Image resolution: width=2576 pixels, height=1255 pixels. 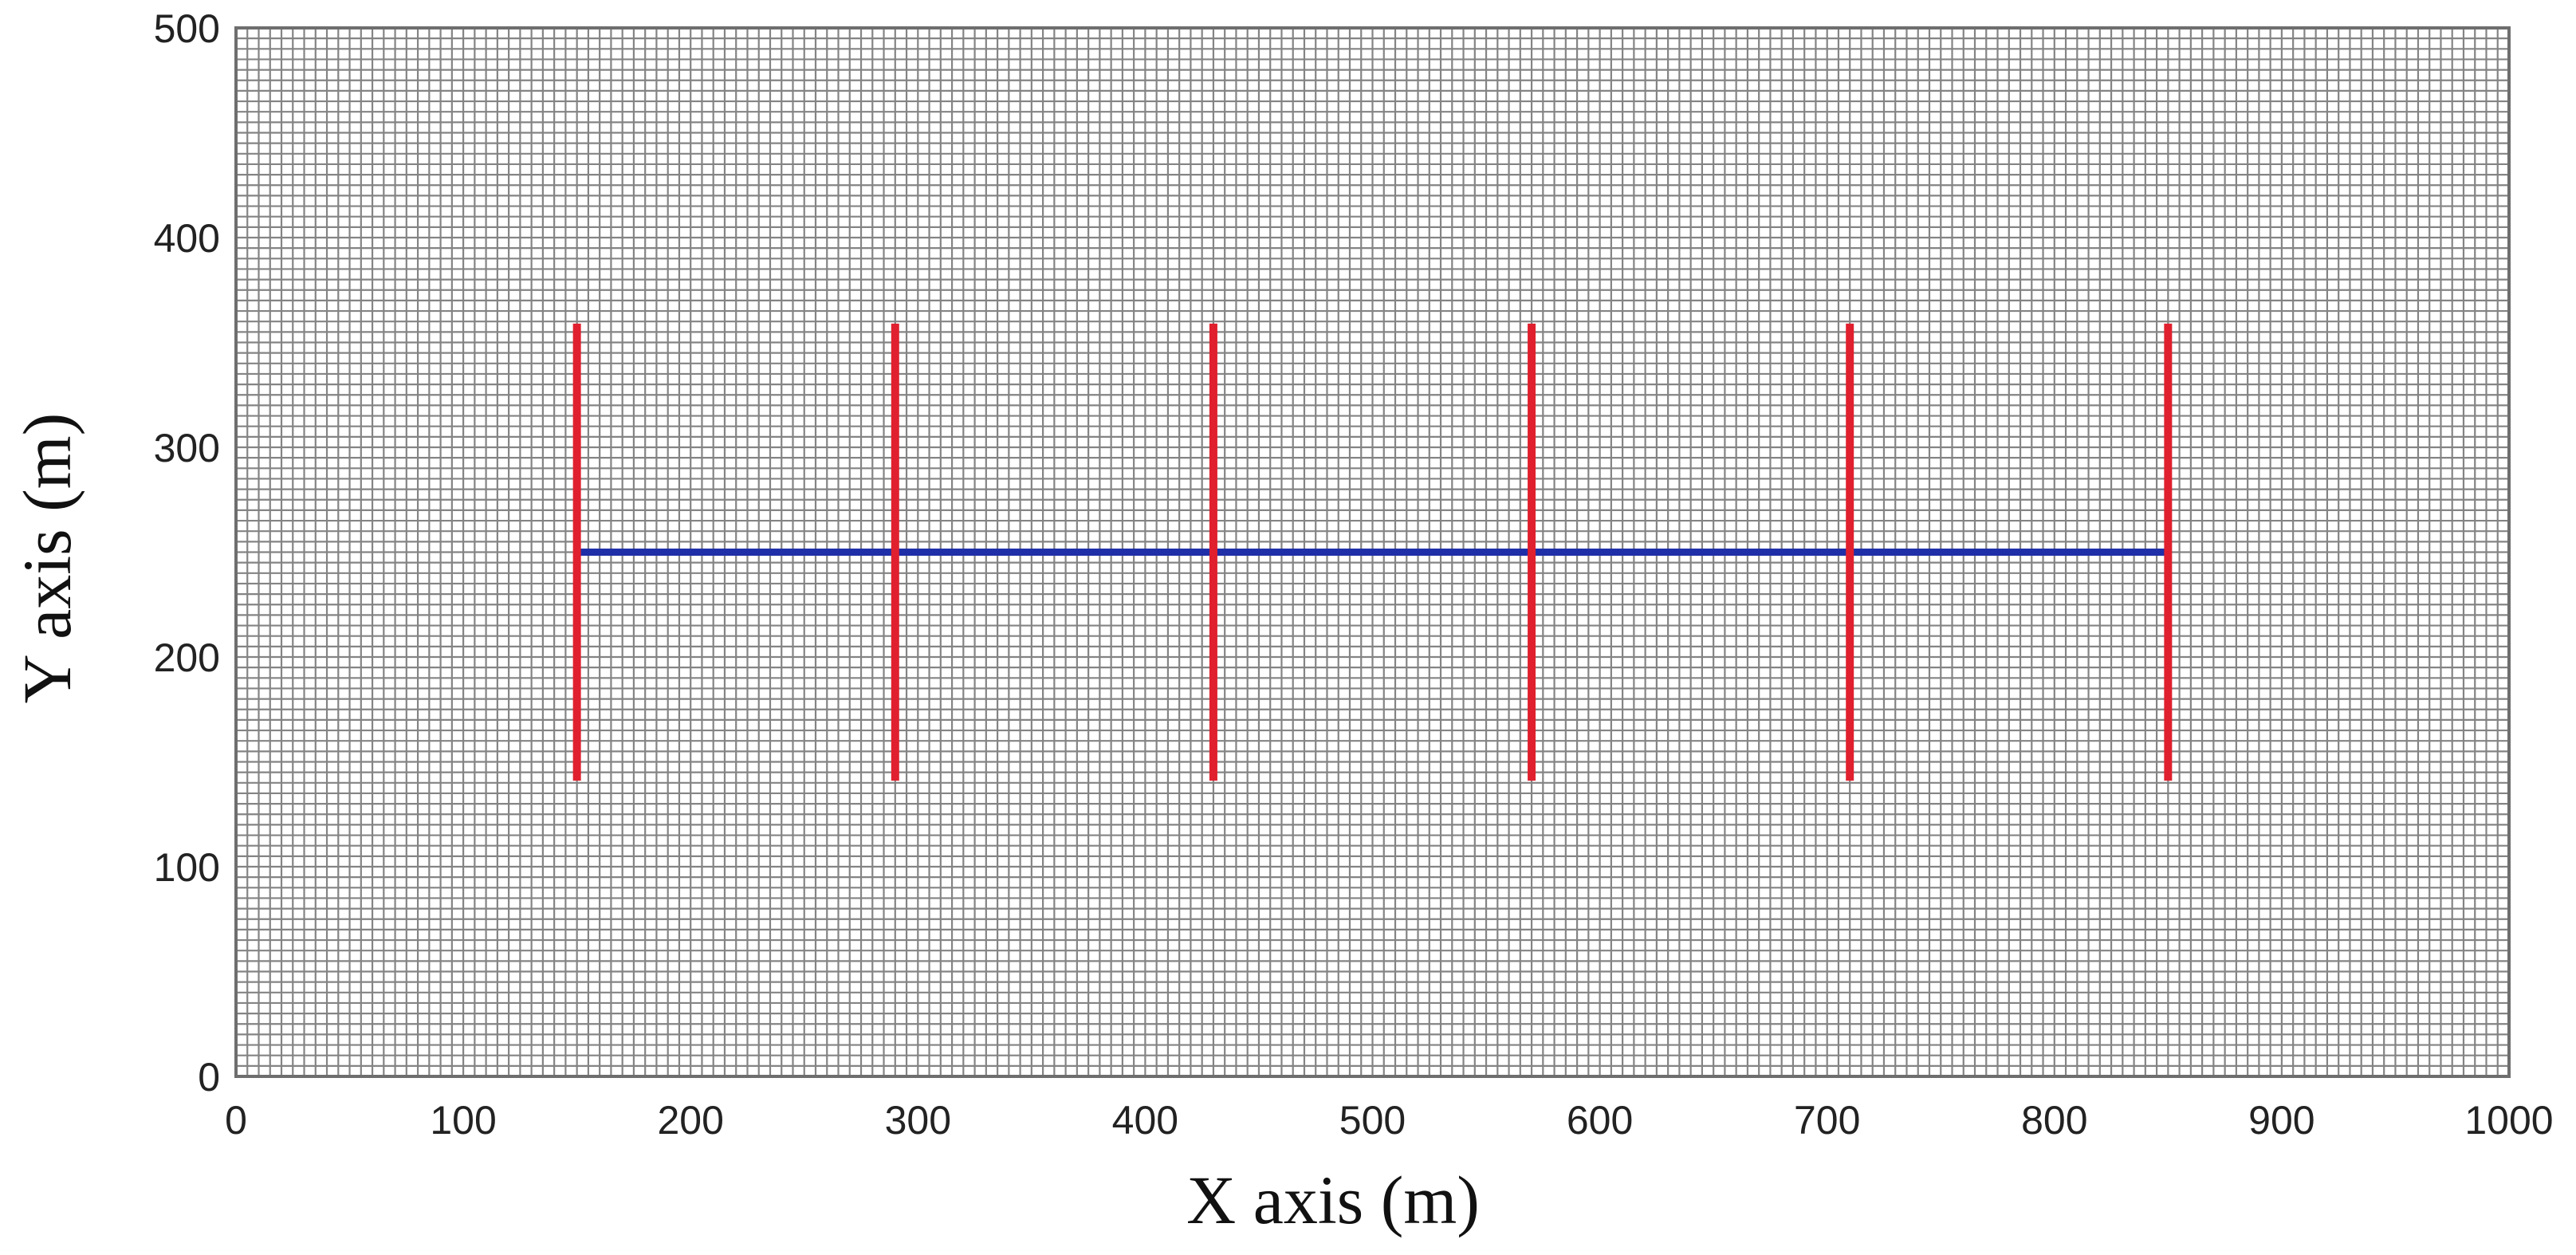 What do you see at coordinates (187, 868) in the screenshot?
I see `y-tick-label: 100` at bounding box center [187, 868].